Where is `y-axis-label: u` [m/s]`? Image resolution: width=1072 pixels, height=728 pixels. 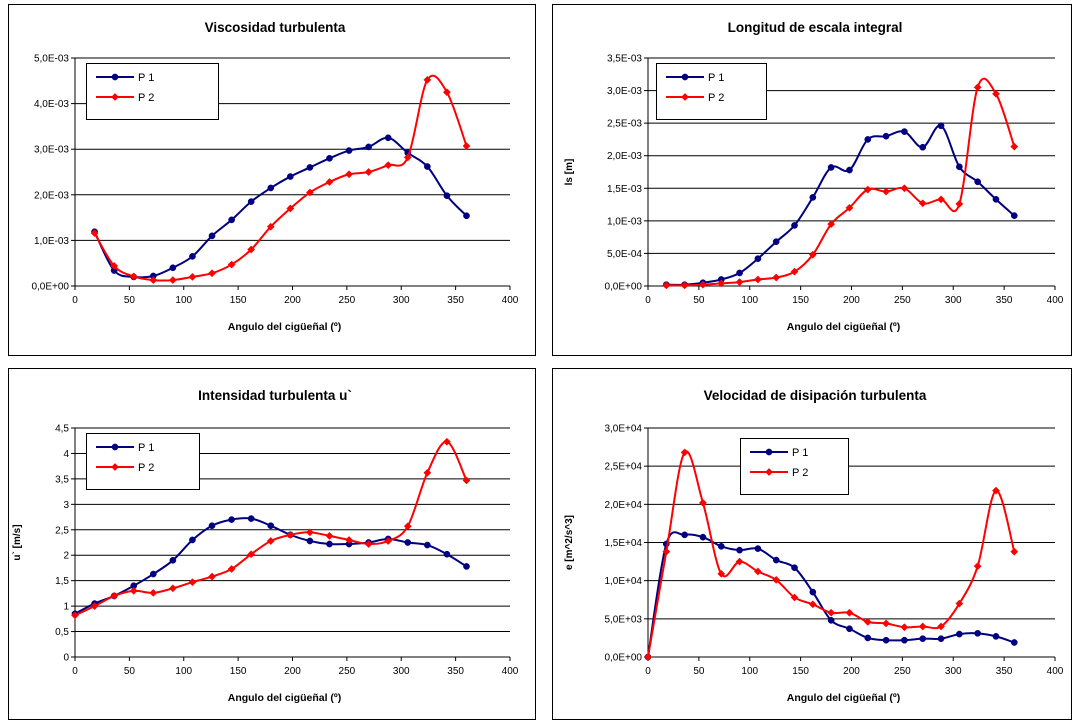 y-axis-label: u` [m/s] is located at coordinates (17, 542).